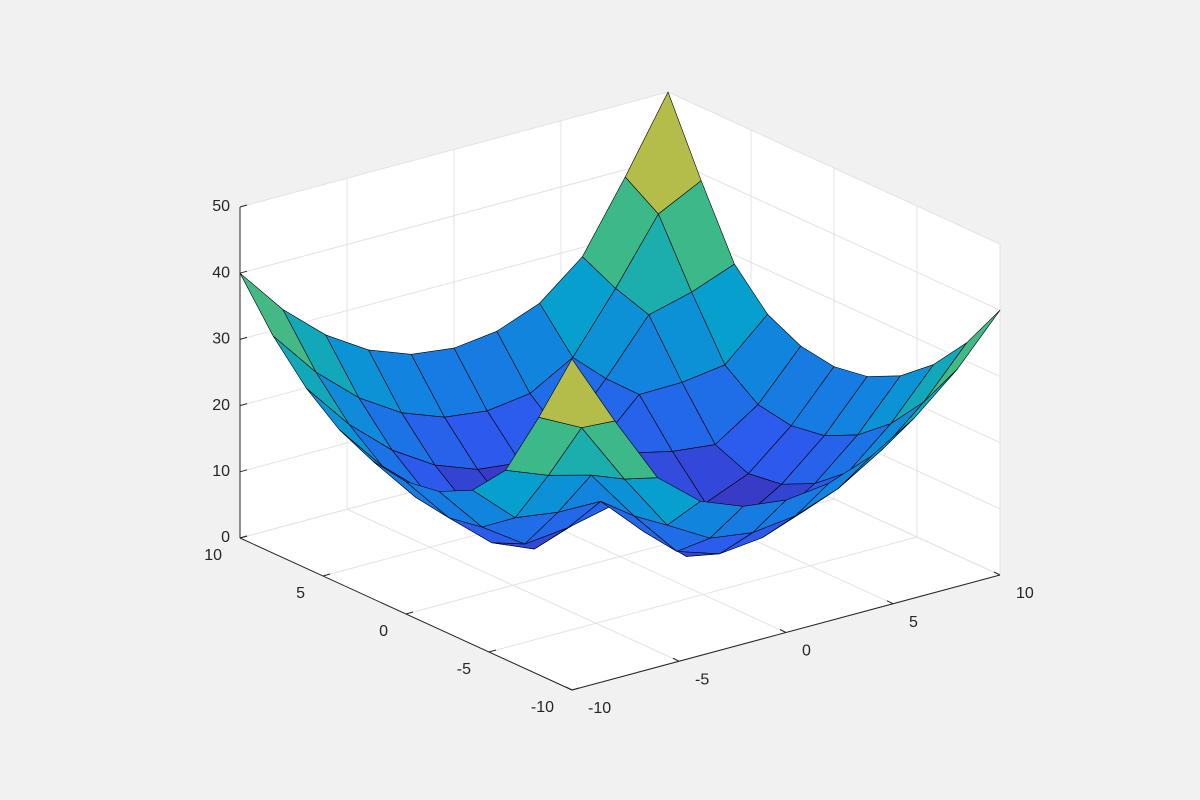 This screenshot has height=800, width=1200. Describe the element at coordinates (542, 707) in the screenshot. I see `y-tick-label: -10` at that location.